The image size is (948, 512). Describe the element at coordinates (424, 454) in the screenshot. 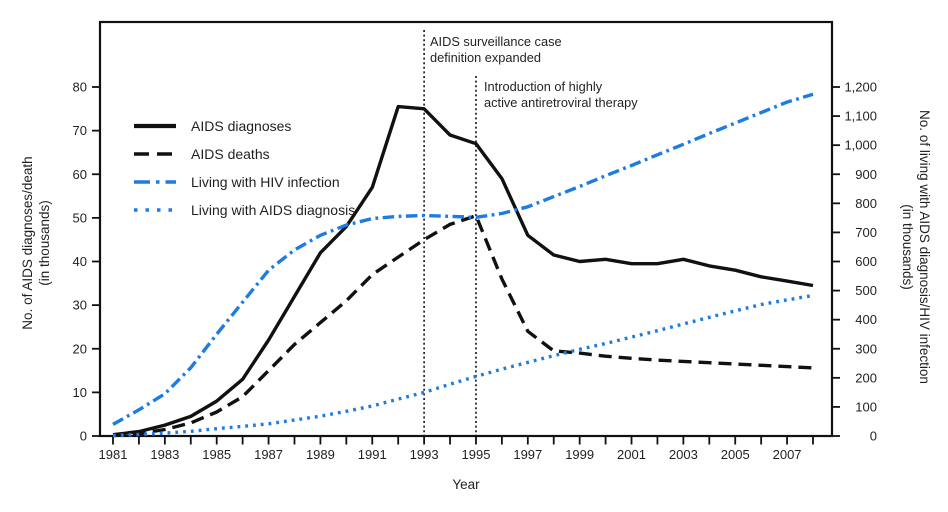

I see `svg-text: 1993` at that location.